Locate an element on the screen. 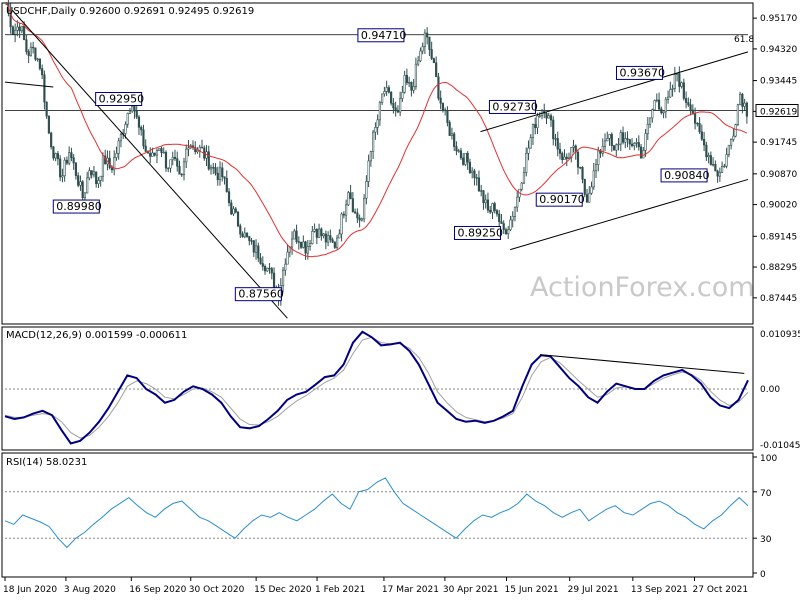 Image resolution: width=800 pixels, height=600 pixels. rsi-tick-label: 100 is located at coordinates (768, 459).